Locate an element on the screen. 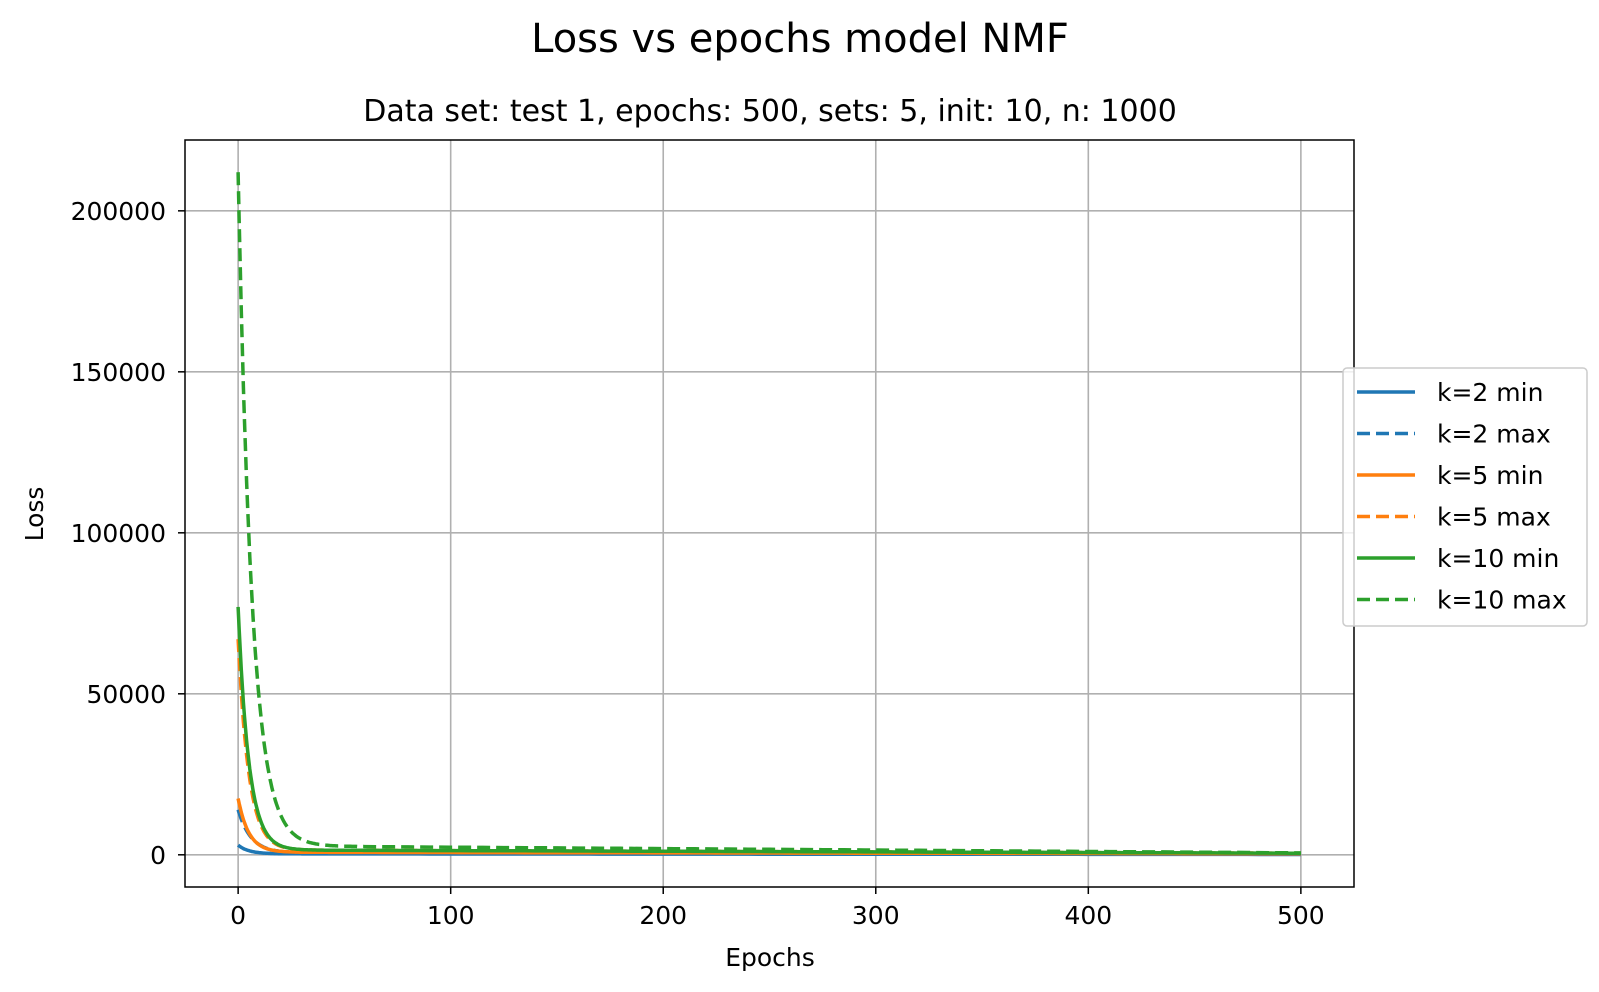  legend-label: k=2 min is located at coordinates (1490, 392).